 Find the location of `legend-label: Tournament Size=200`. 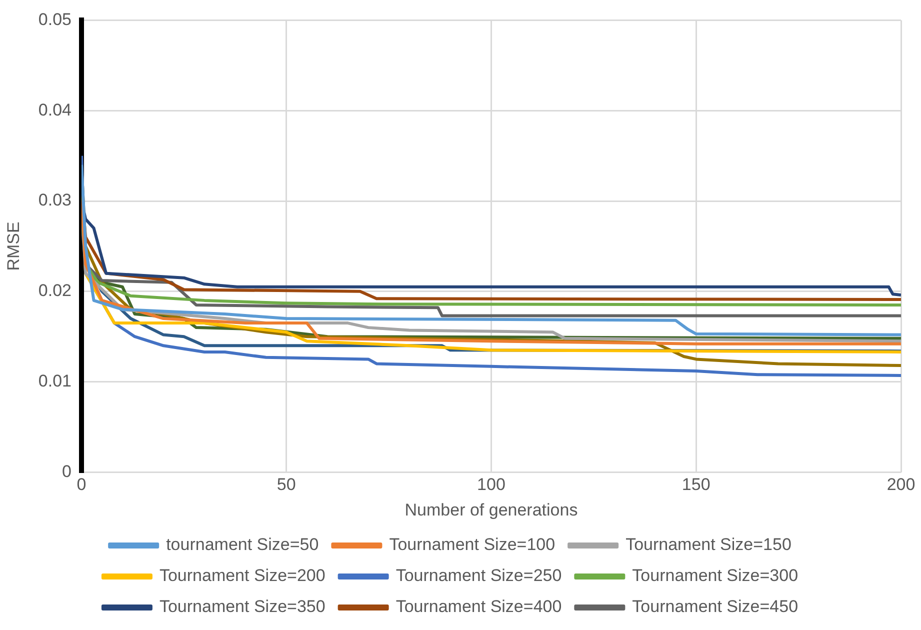

legend-label: Tournament Size=200 is located at coordinates (242, 576).